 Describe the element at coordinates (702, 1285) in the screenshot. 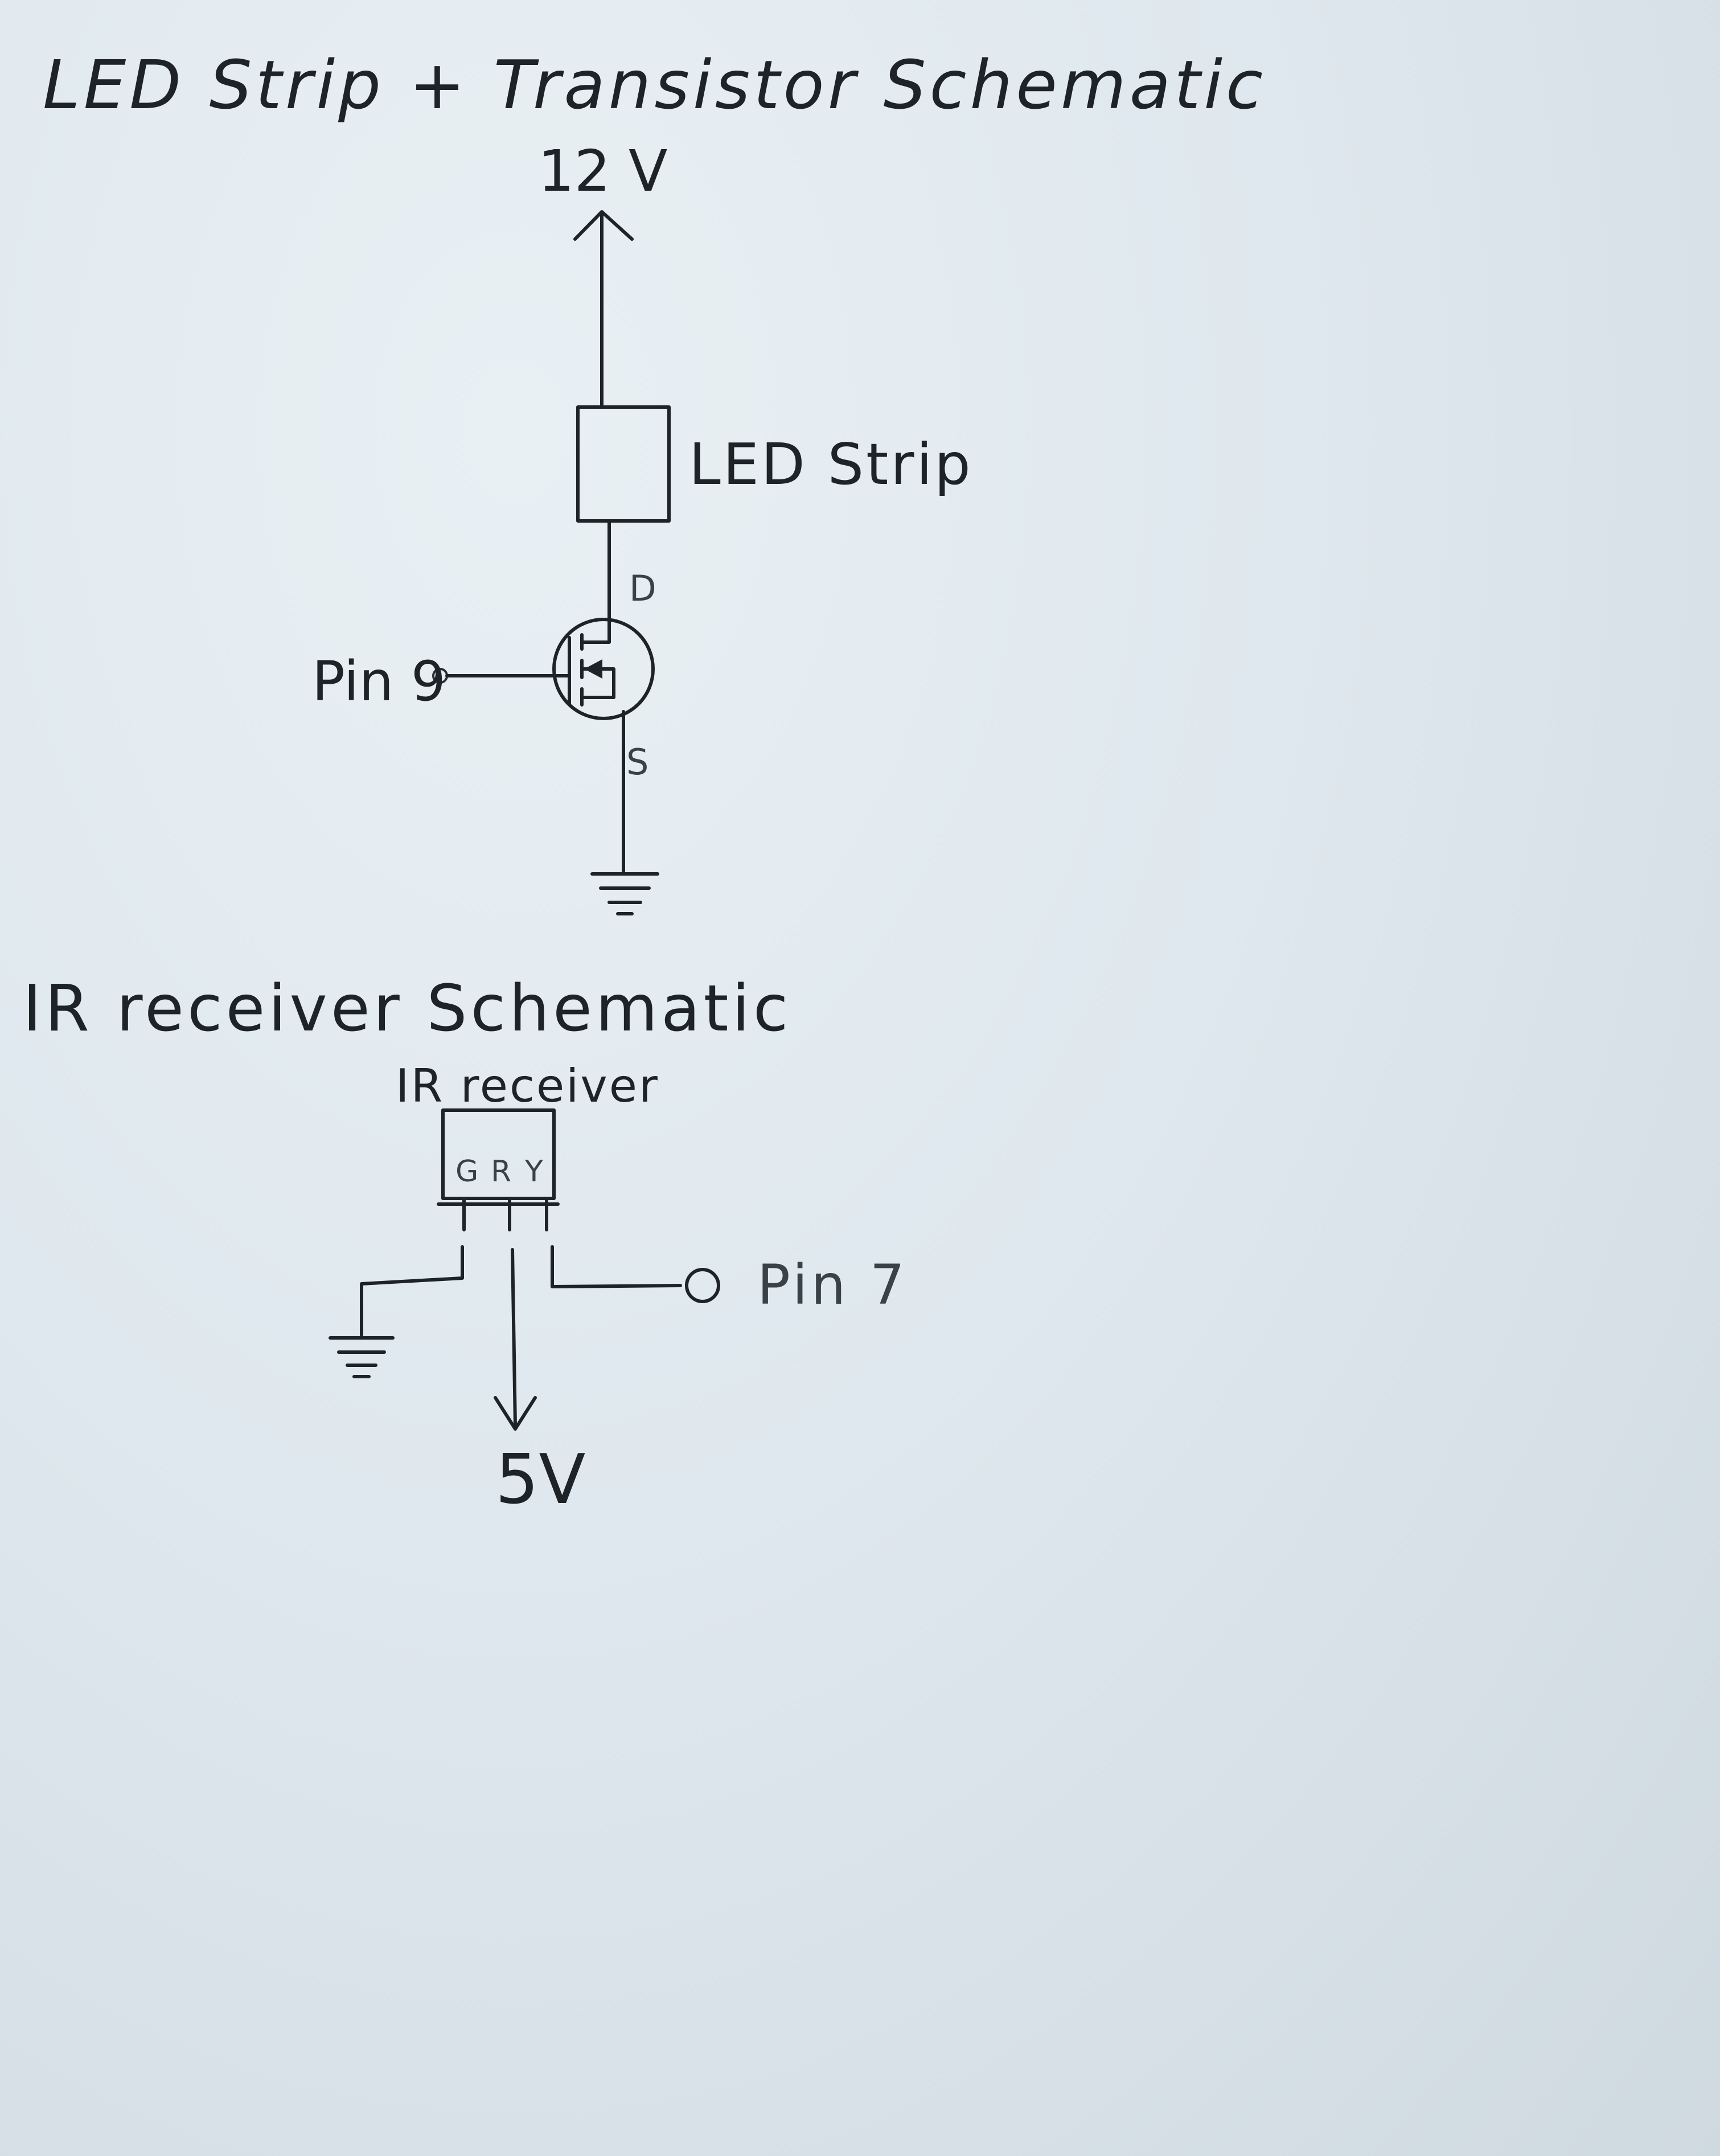

I see `signal-terminal` at that location.